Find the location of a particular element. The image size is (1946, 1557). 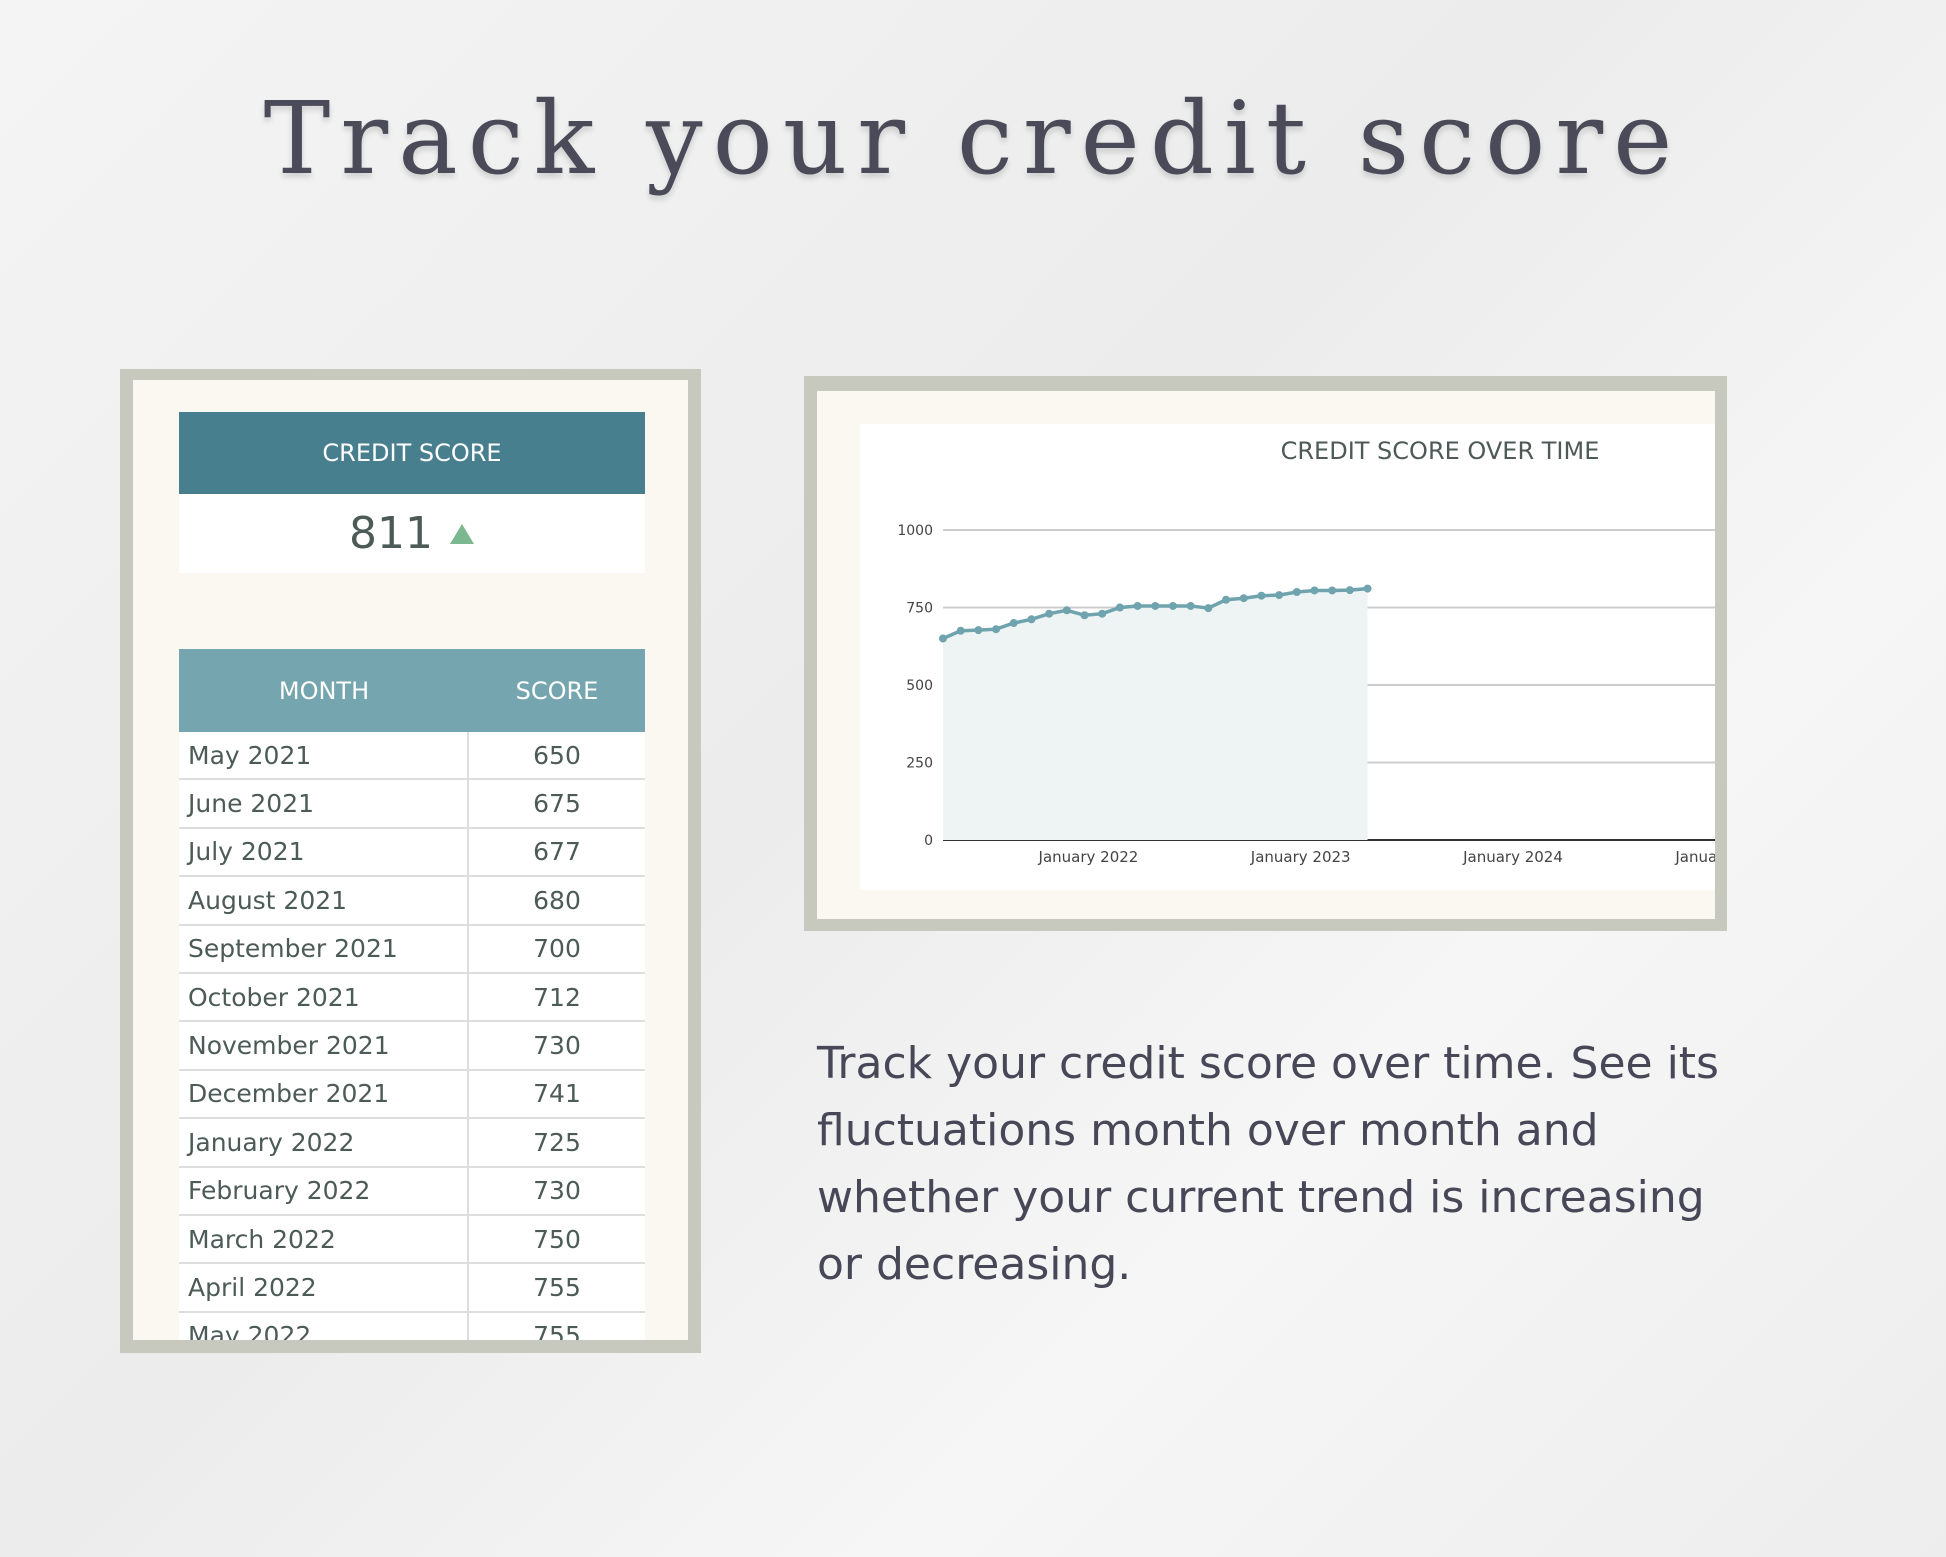

table-cell: 725 is located at coordinates (557, 1143).